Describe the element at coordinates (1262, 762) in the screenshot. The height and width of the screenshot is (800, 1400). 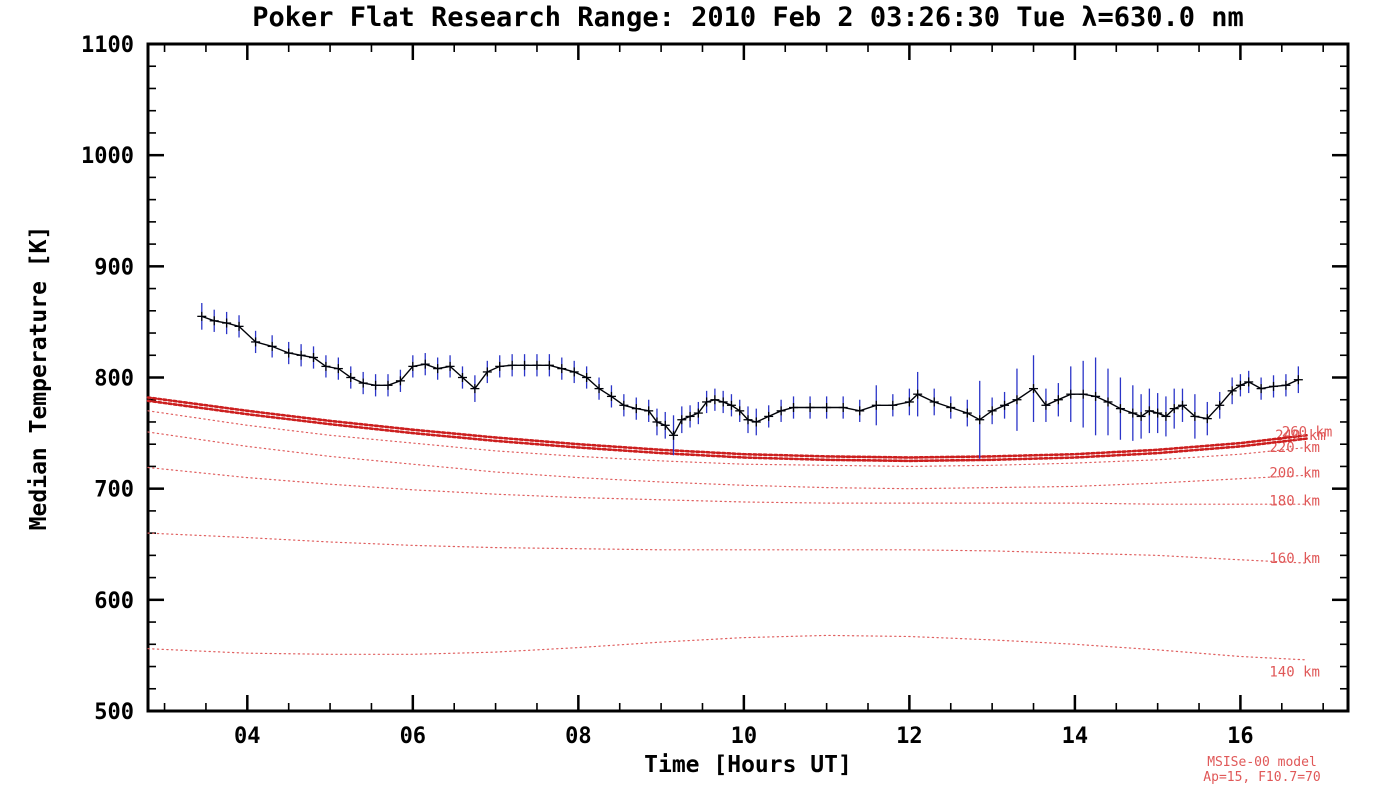
I see `model-note-line1: MSISe-00 model` at that location.